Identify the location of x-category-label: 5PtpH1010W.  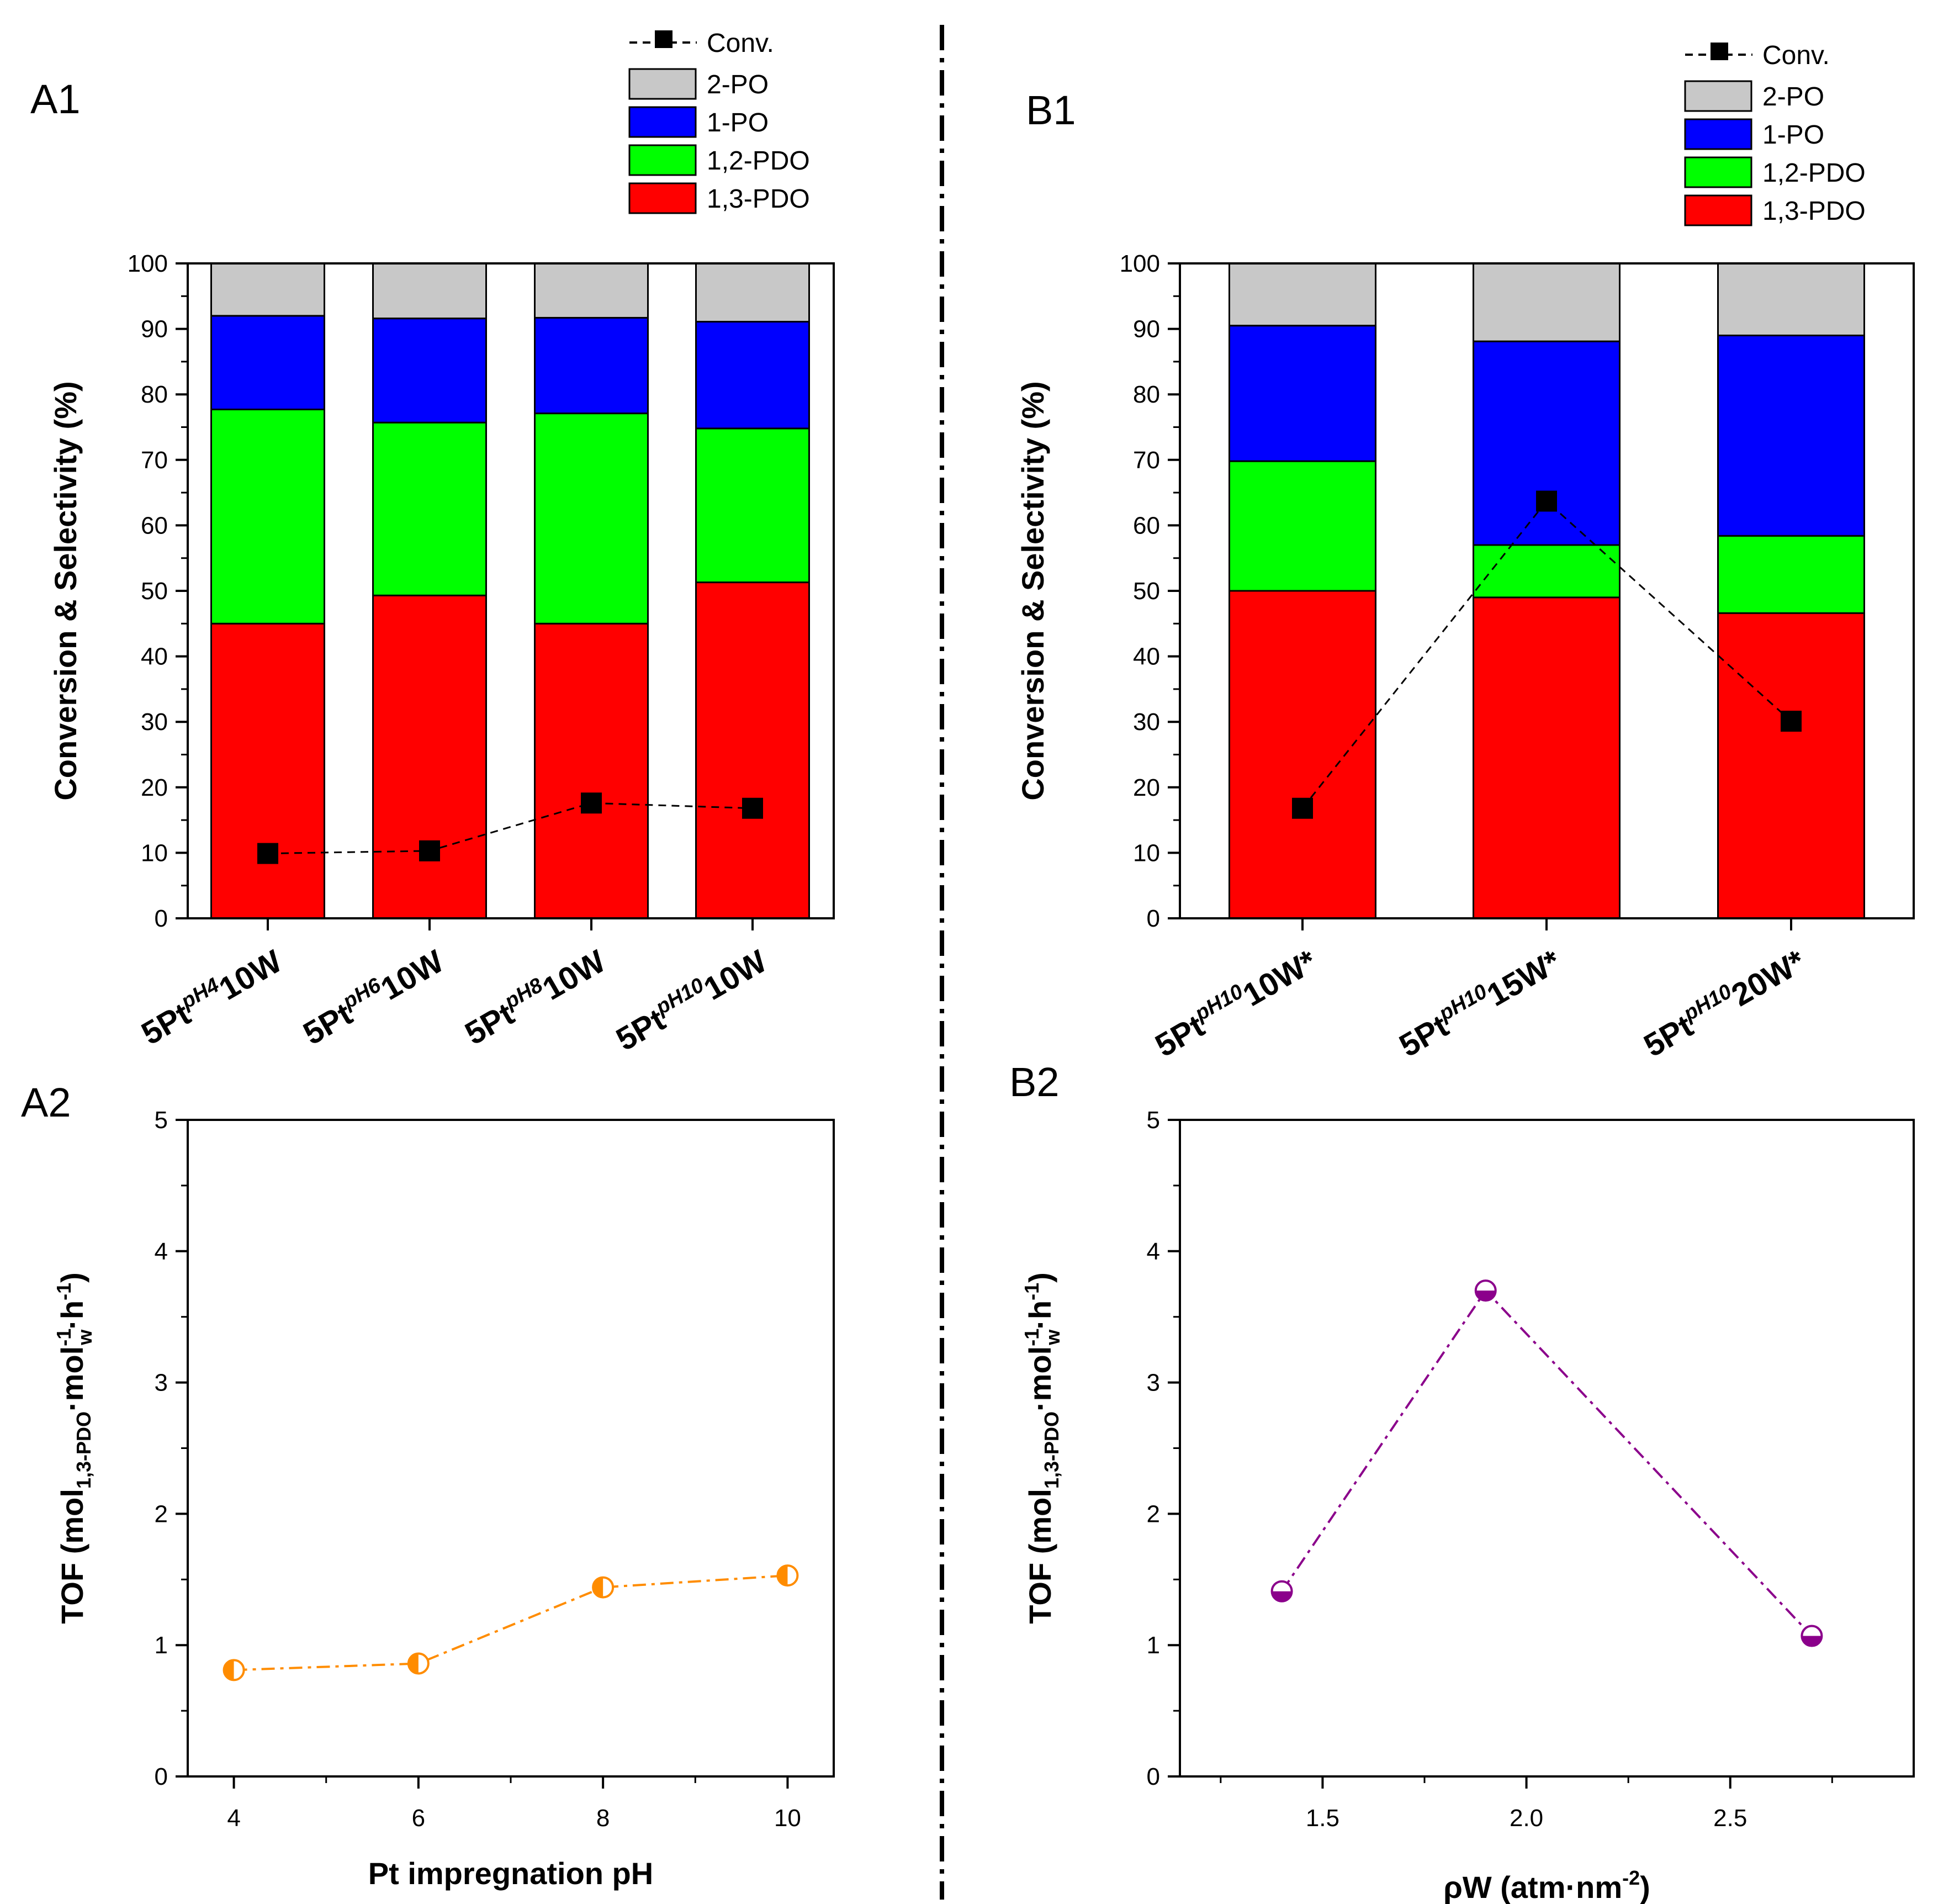
(691, 999).